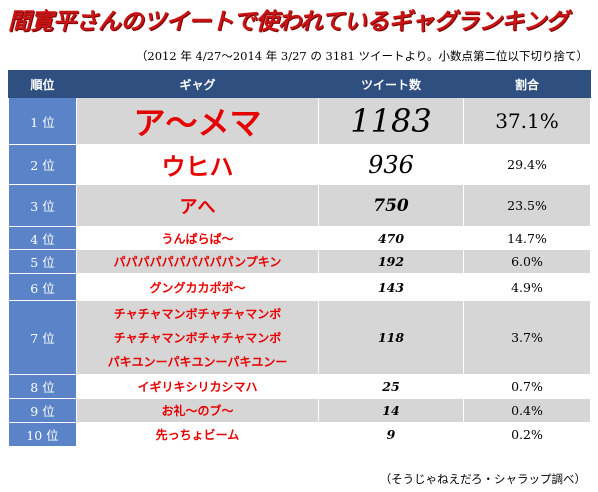 Image resolution: width=598 pixels, height=492 pixels. I want to click on table-row: 8 位 イギリキシリカシマハ 25 0.7%, so click(299, 386).